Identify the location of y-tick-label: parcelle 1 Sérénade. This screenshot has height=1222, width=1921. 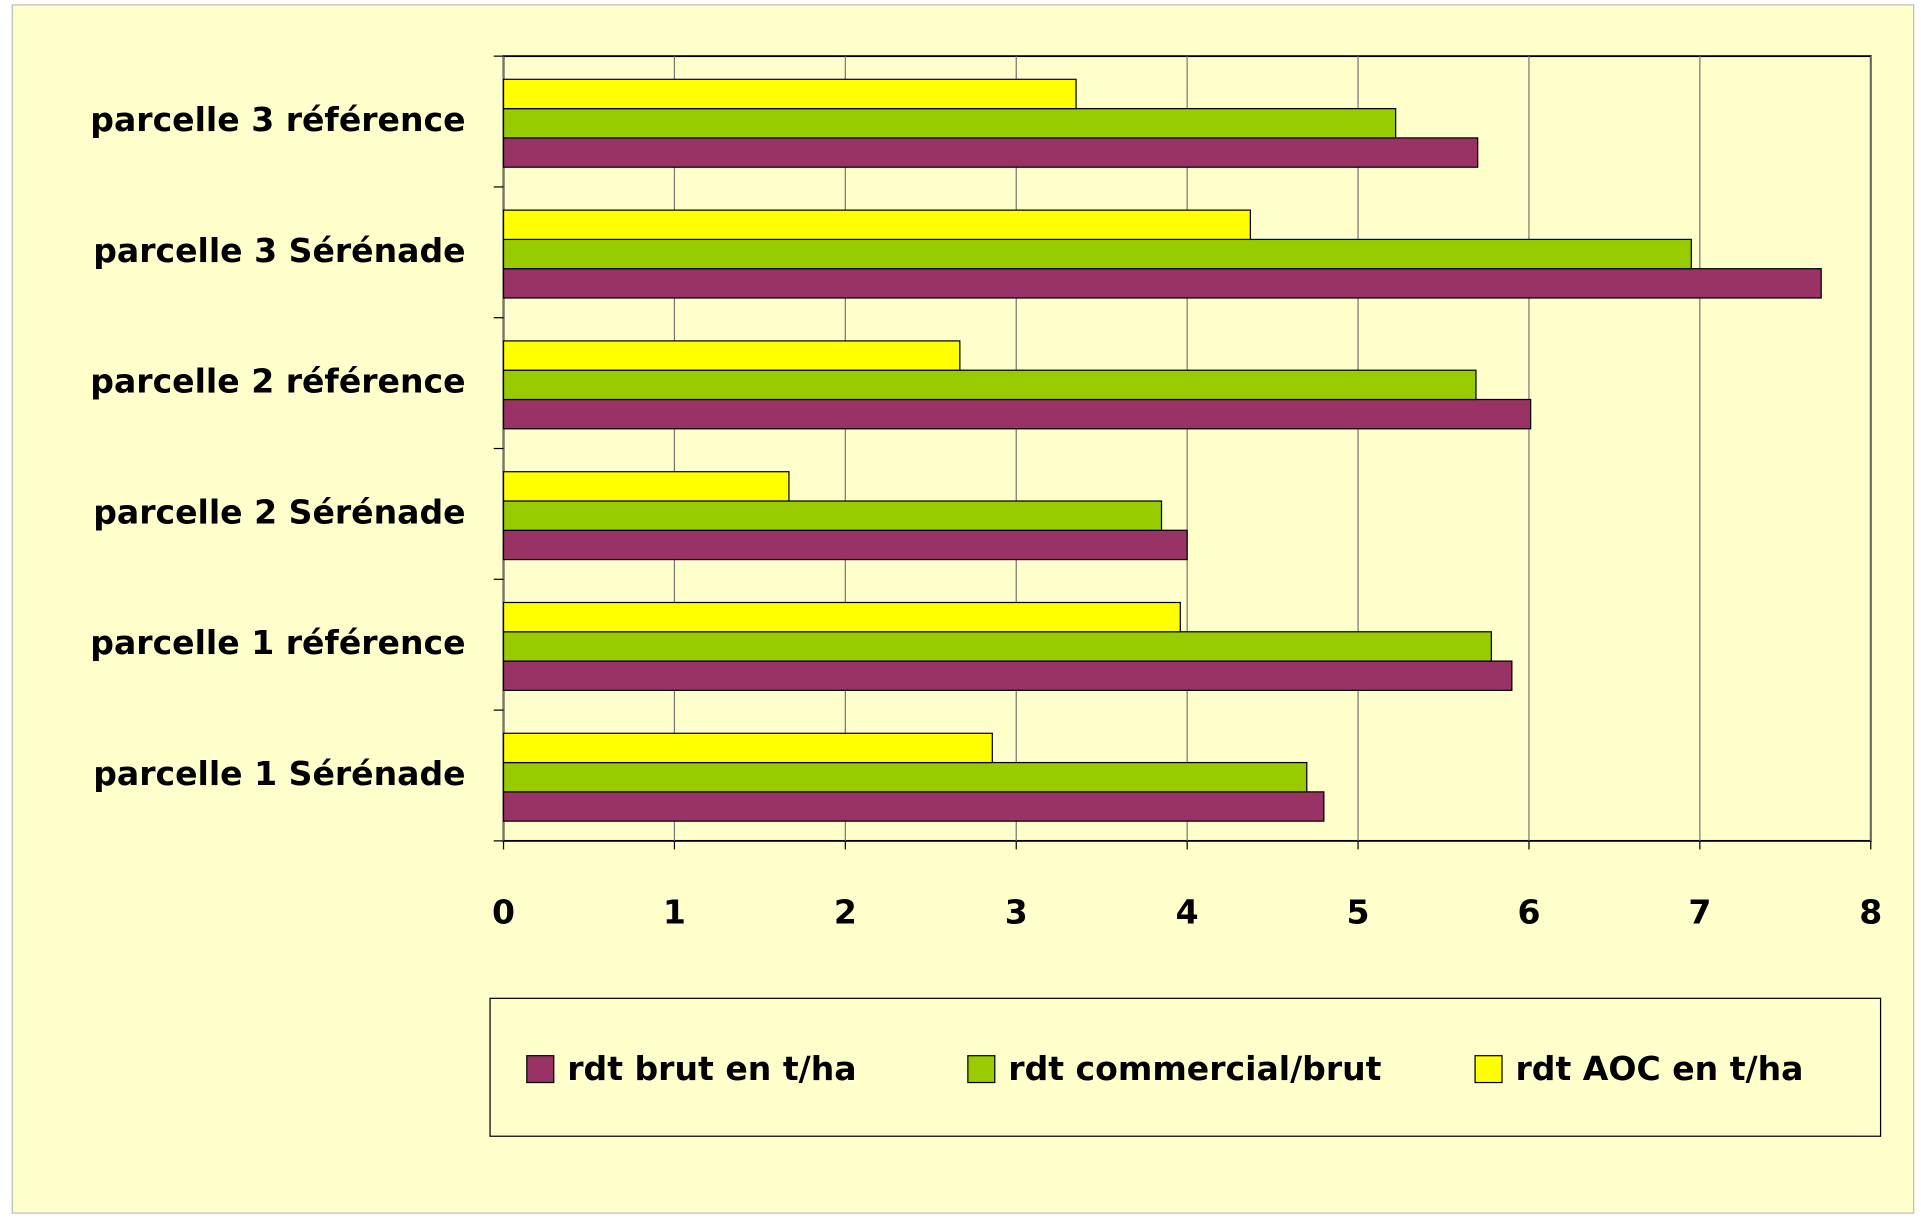
(279, 773).